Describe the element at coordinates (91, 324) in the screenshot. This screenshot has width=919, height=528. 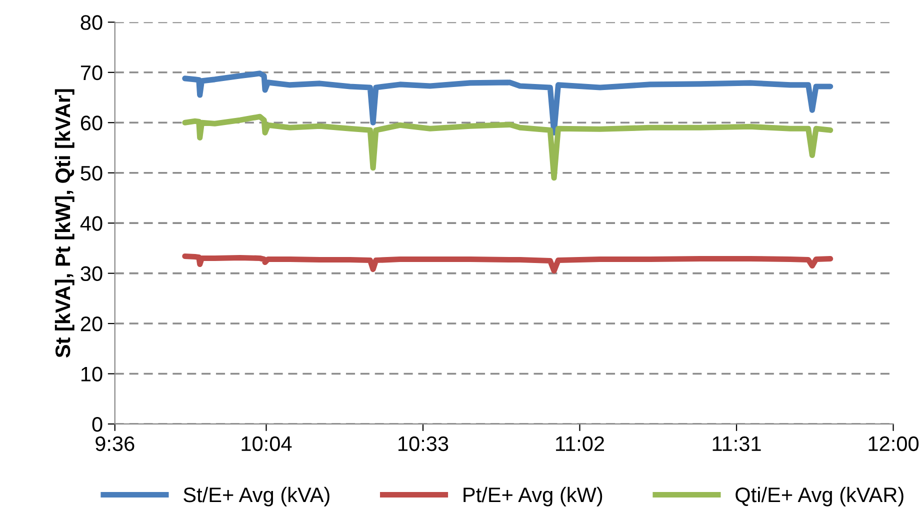
I see `y-tick-label: 20` at that location.